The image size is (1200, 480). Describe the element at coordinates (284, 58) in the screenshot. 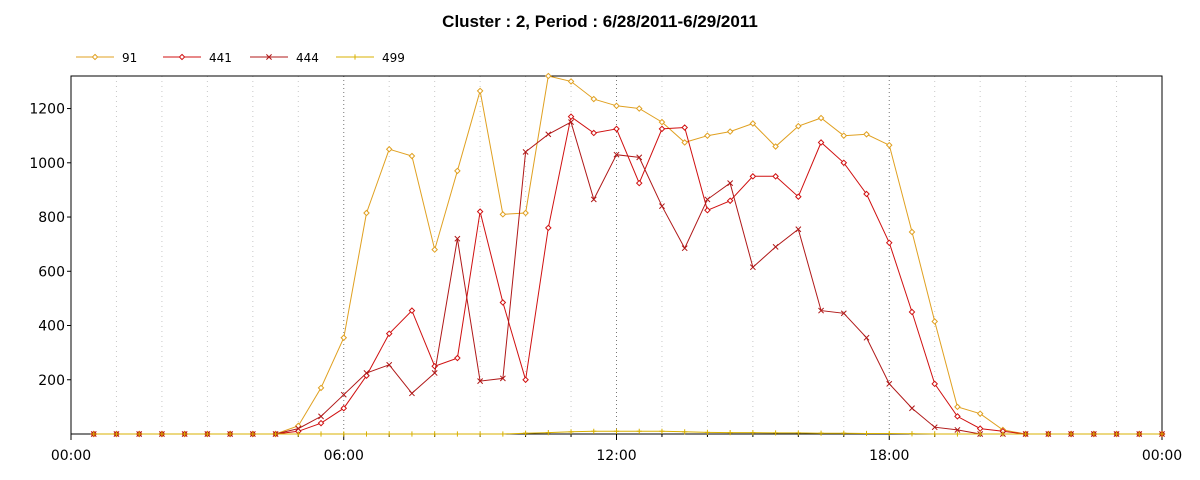

I see `legend-item: 444` at that location.